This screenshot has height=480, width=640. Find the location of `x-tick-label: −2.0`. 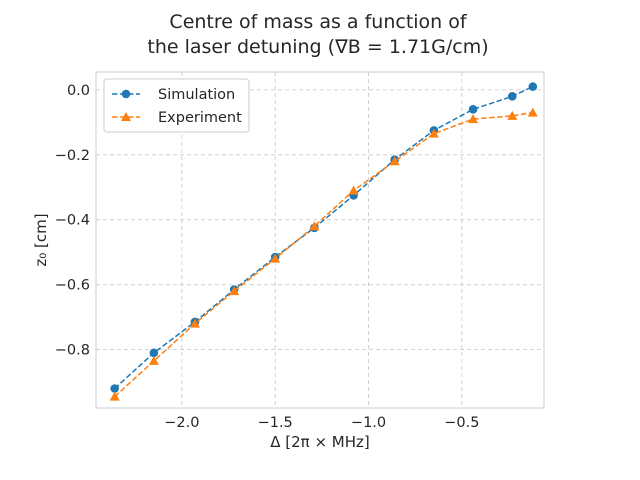

x-tick-label: −2.0 is located at coordinates (181, 423).